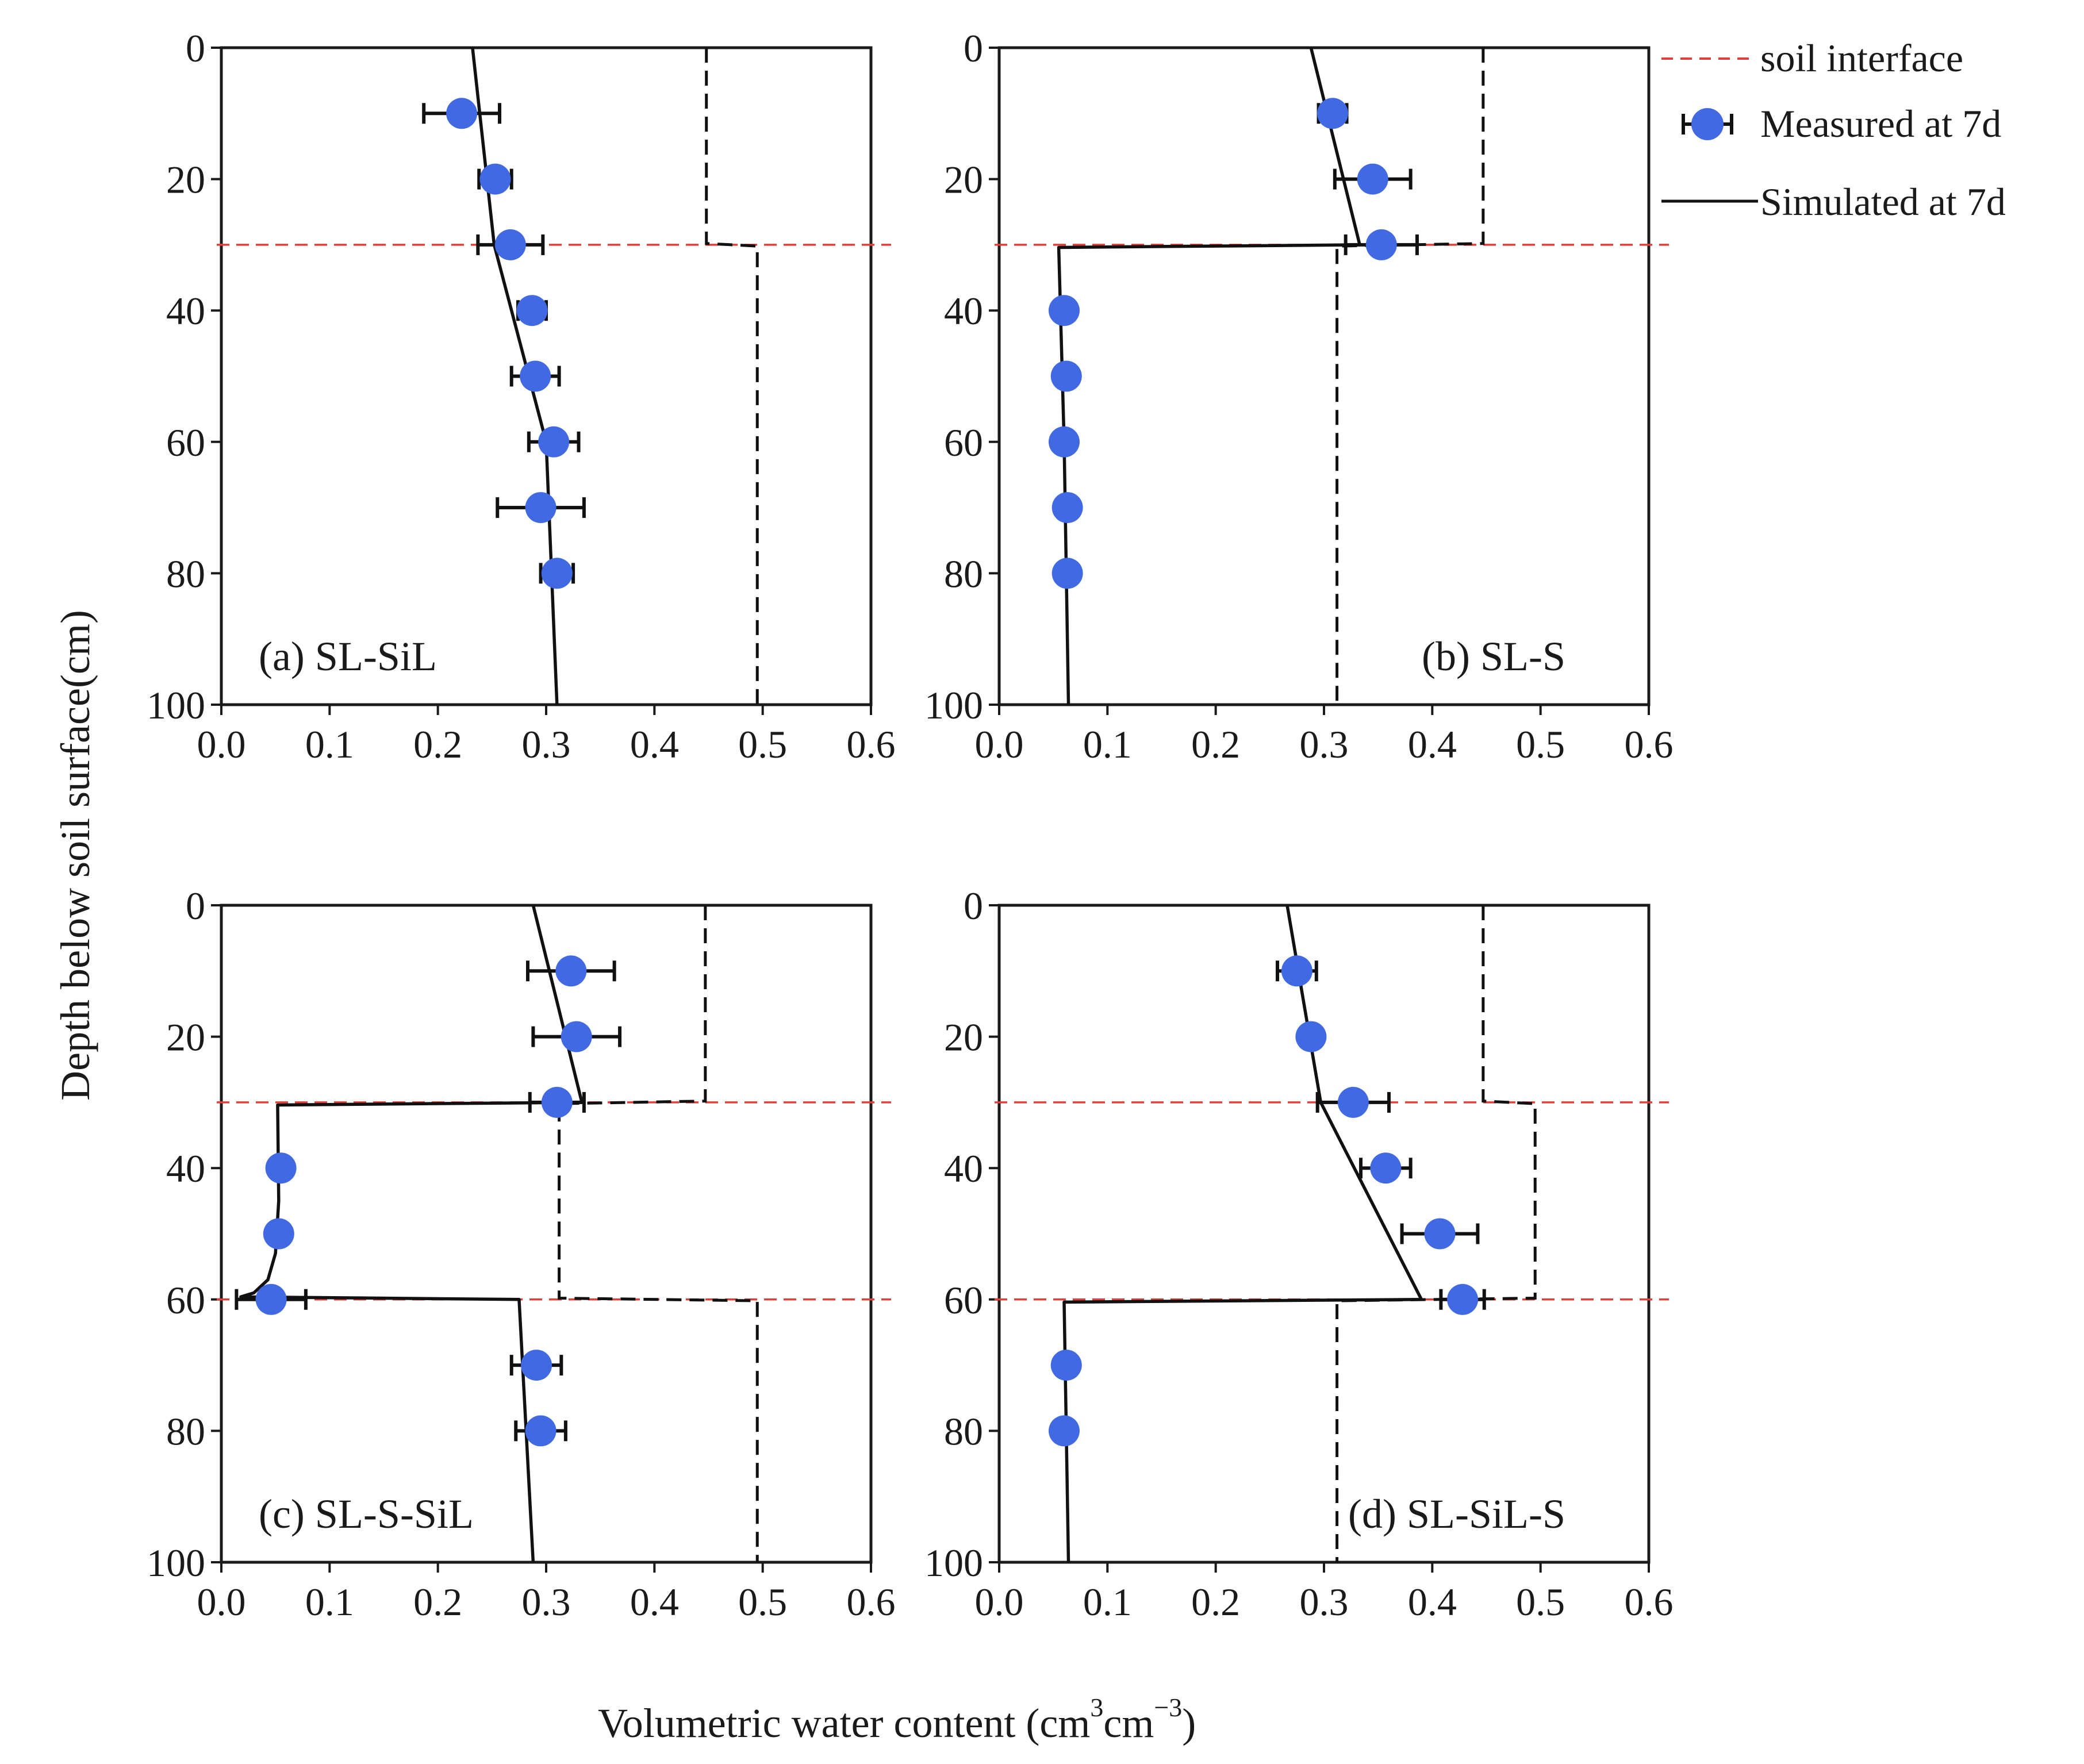  Describe the element at coordinates (221, 1602) in the screenshot. I see `panel-c-x-tick-label: 0.0` at that location.